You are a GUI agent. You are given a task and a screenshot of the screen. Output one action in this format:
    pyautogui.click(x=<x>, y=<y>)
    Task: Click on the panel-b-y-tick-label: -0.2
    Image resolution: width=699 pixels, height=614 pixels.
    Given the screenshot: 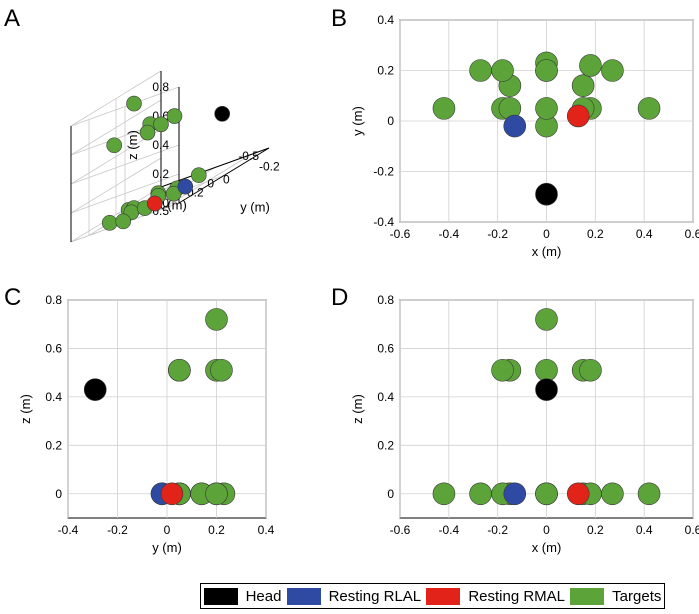 What is the action you would take?
    pyautogui.click(x=383, y=172)
    